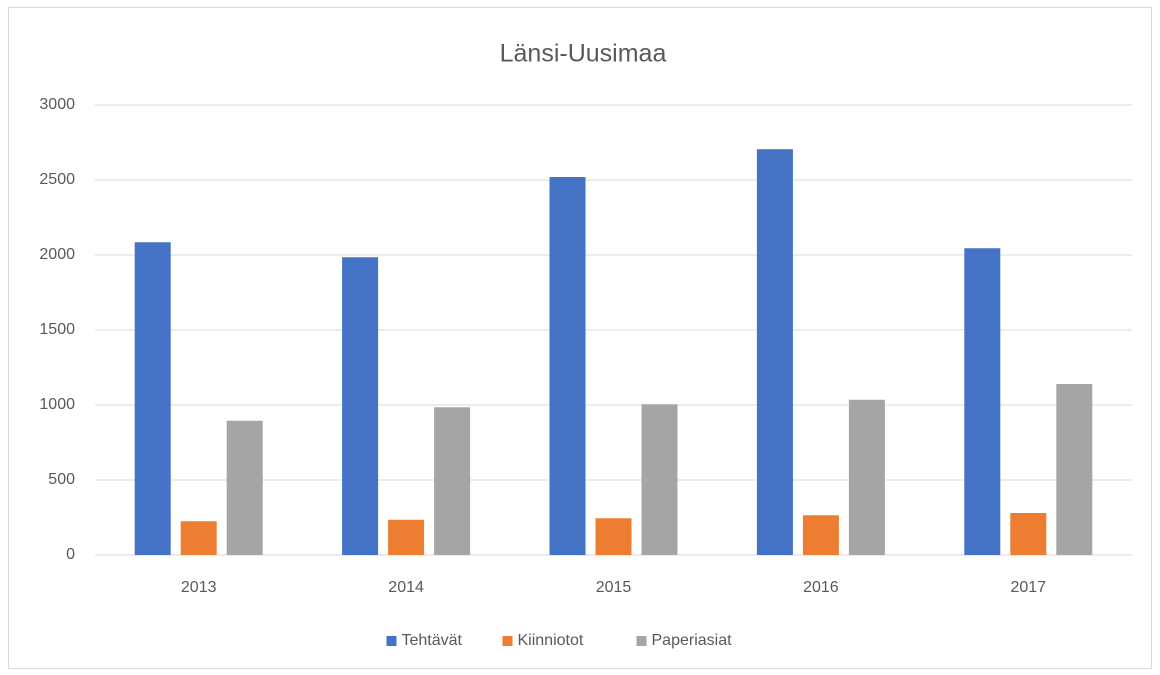  What do you see at coordinates (1029, 587) in the screenshot?
I see `x-tick-label: 2017` at bounding box center [1029, 587].